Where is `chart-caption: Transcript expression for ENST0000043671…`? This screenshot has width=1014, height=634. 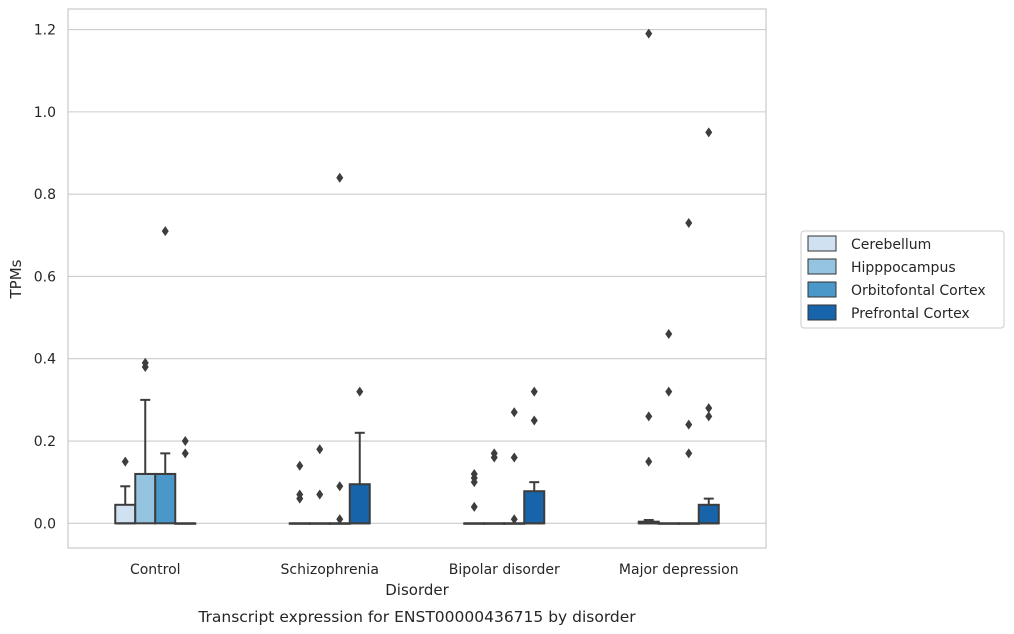 chart-caption: Transcript expression for ENST0000043671… is located at coordinates (416, 617).